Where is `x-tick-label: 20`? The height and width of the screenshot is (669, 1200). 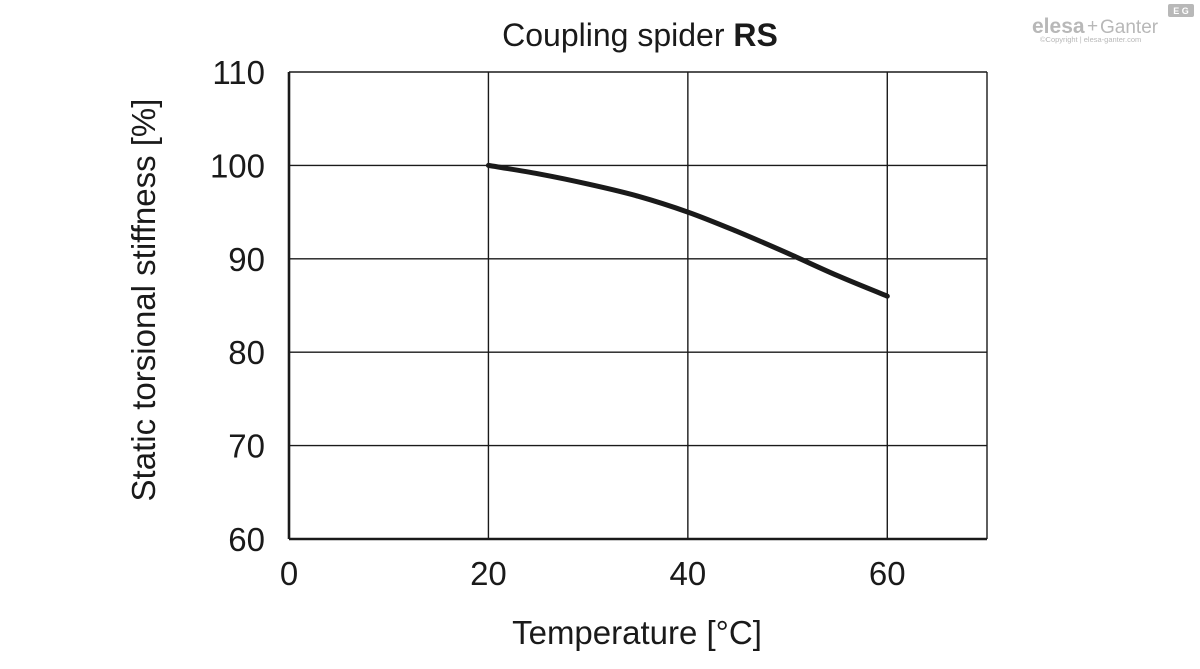
x-tick-label: 20 is located at coordinates (488, 573).